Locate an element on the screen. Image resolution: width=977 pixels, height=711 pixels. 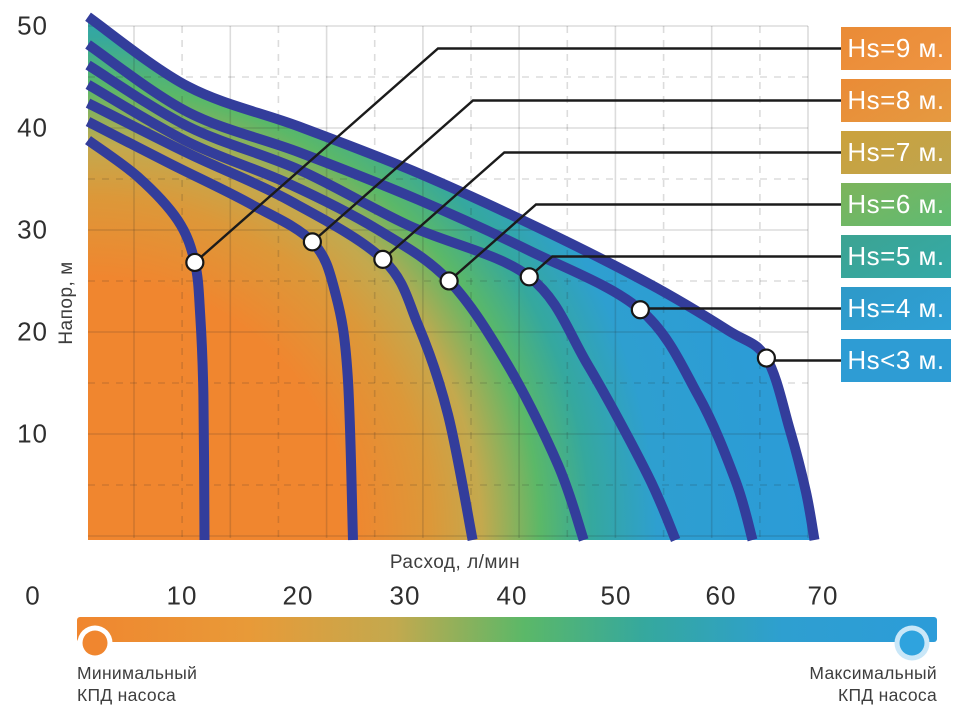
x-tick-label: 0 is located at coordinates (33, 595).